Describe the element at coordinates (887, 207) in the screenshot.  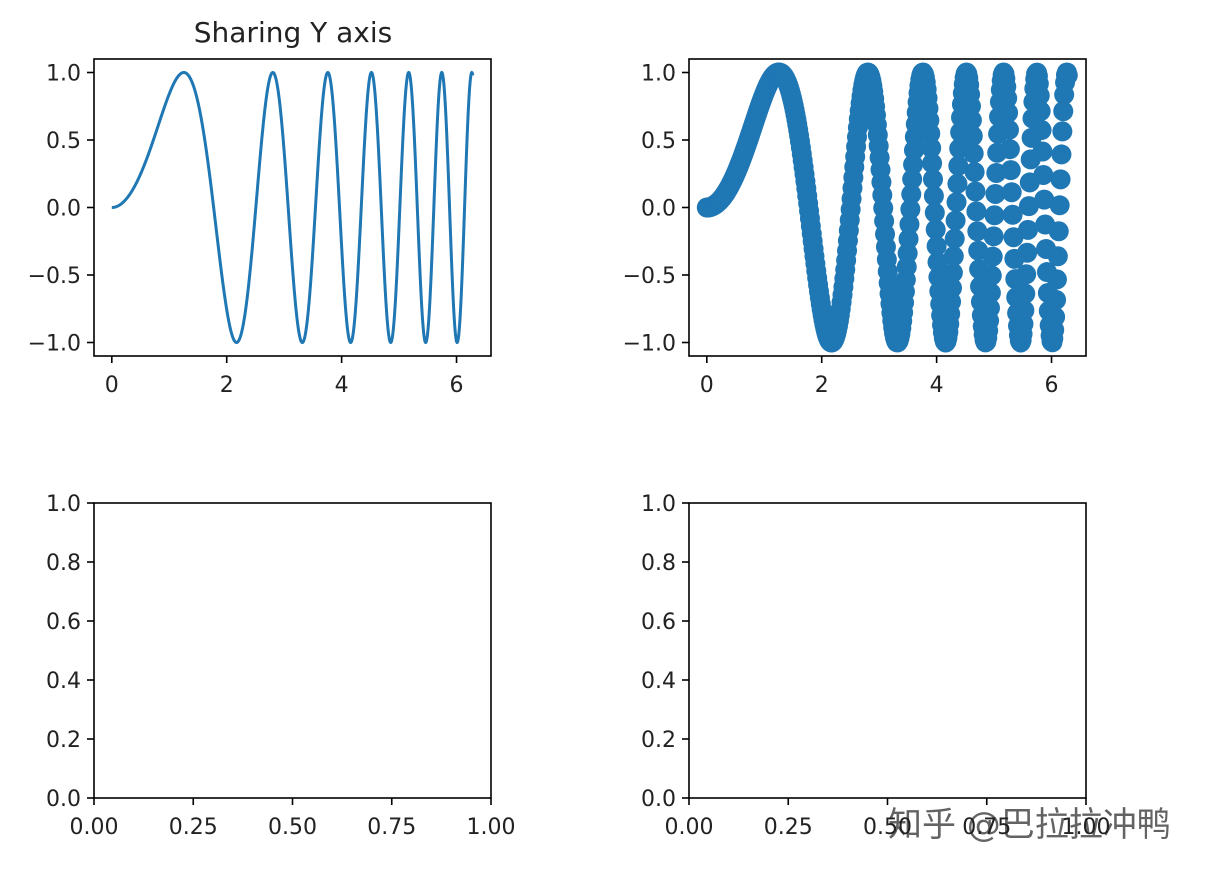
I see `scatter-points` at that location.